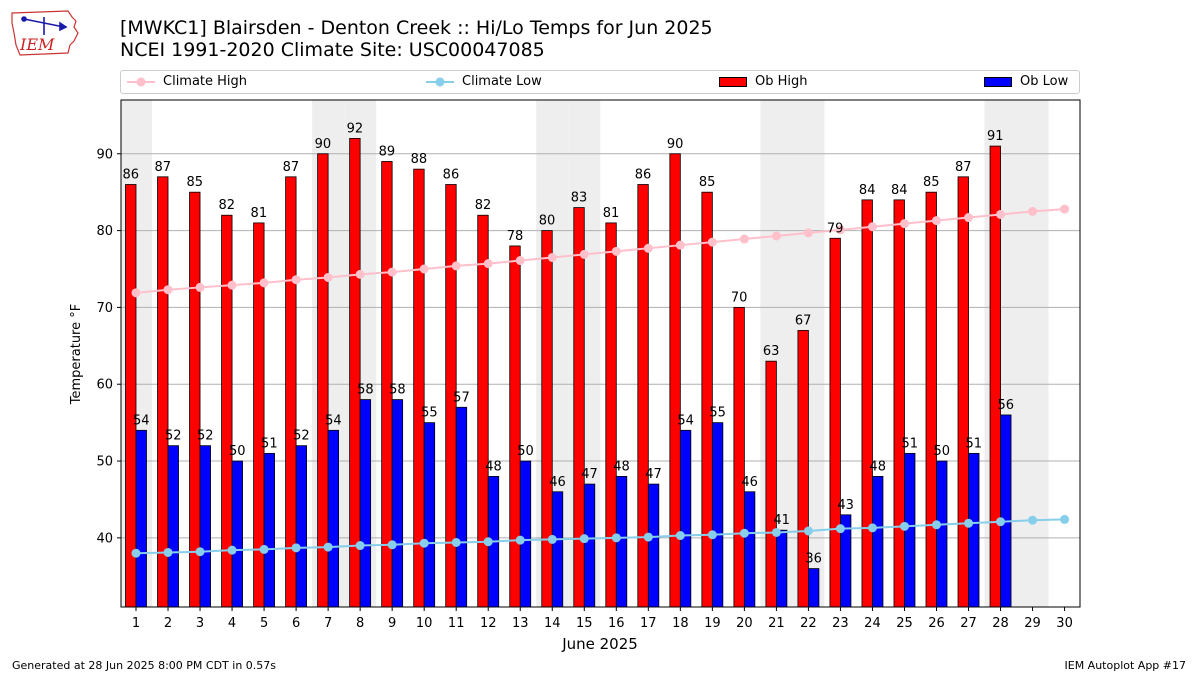 Image resolution: width=1200 pixels, height=675 pixels. What do you see at coordinates (680, 623) in the screenshot?
I see `x-tick-label: 18` at bounding box center [680, 623].